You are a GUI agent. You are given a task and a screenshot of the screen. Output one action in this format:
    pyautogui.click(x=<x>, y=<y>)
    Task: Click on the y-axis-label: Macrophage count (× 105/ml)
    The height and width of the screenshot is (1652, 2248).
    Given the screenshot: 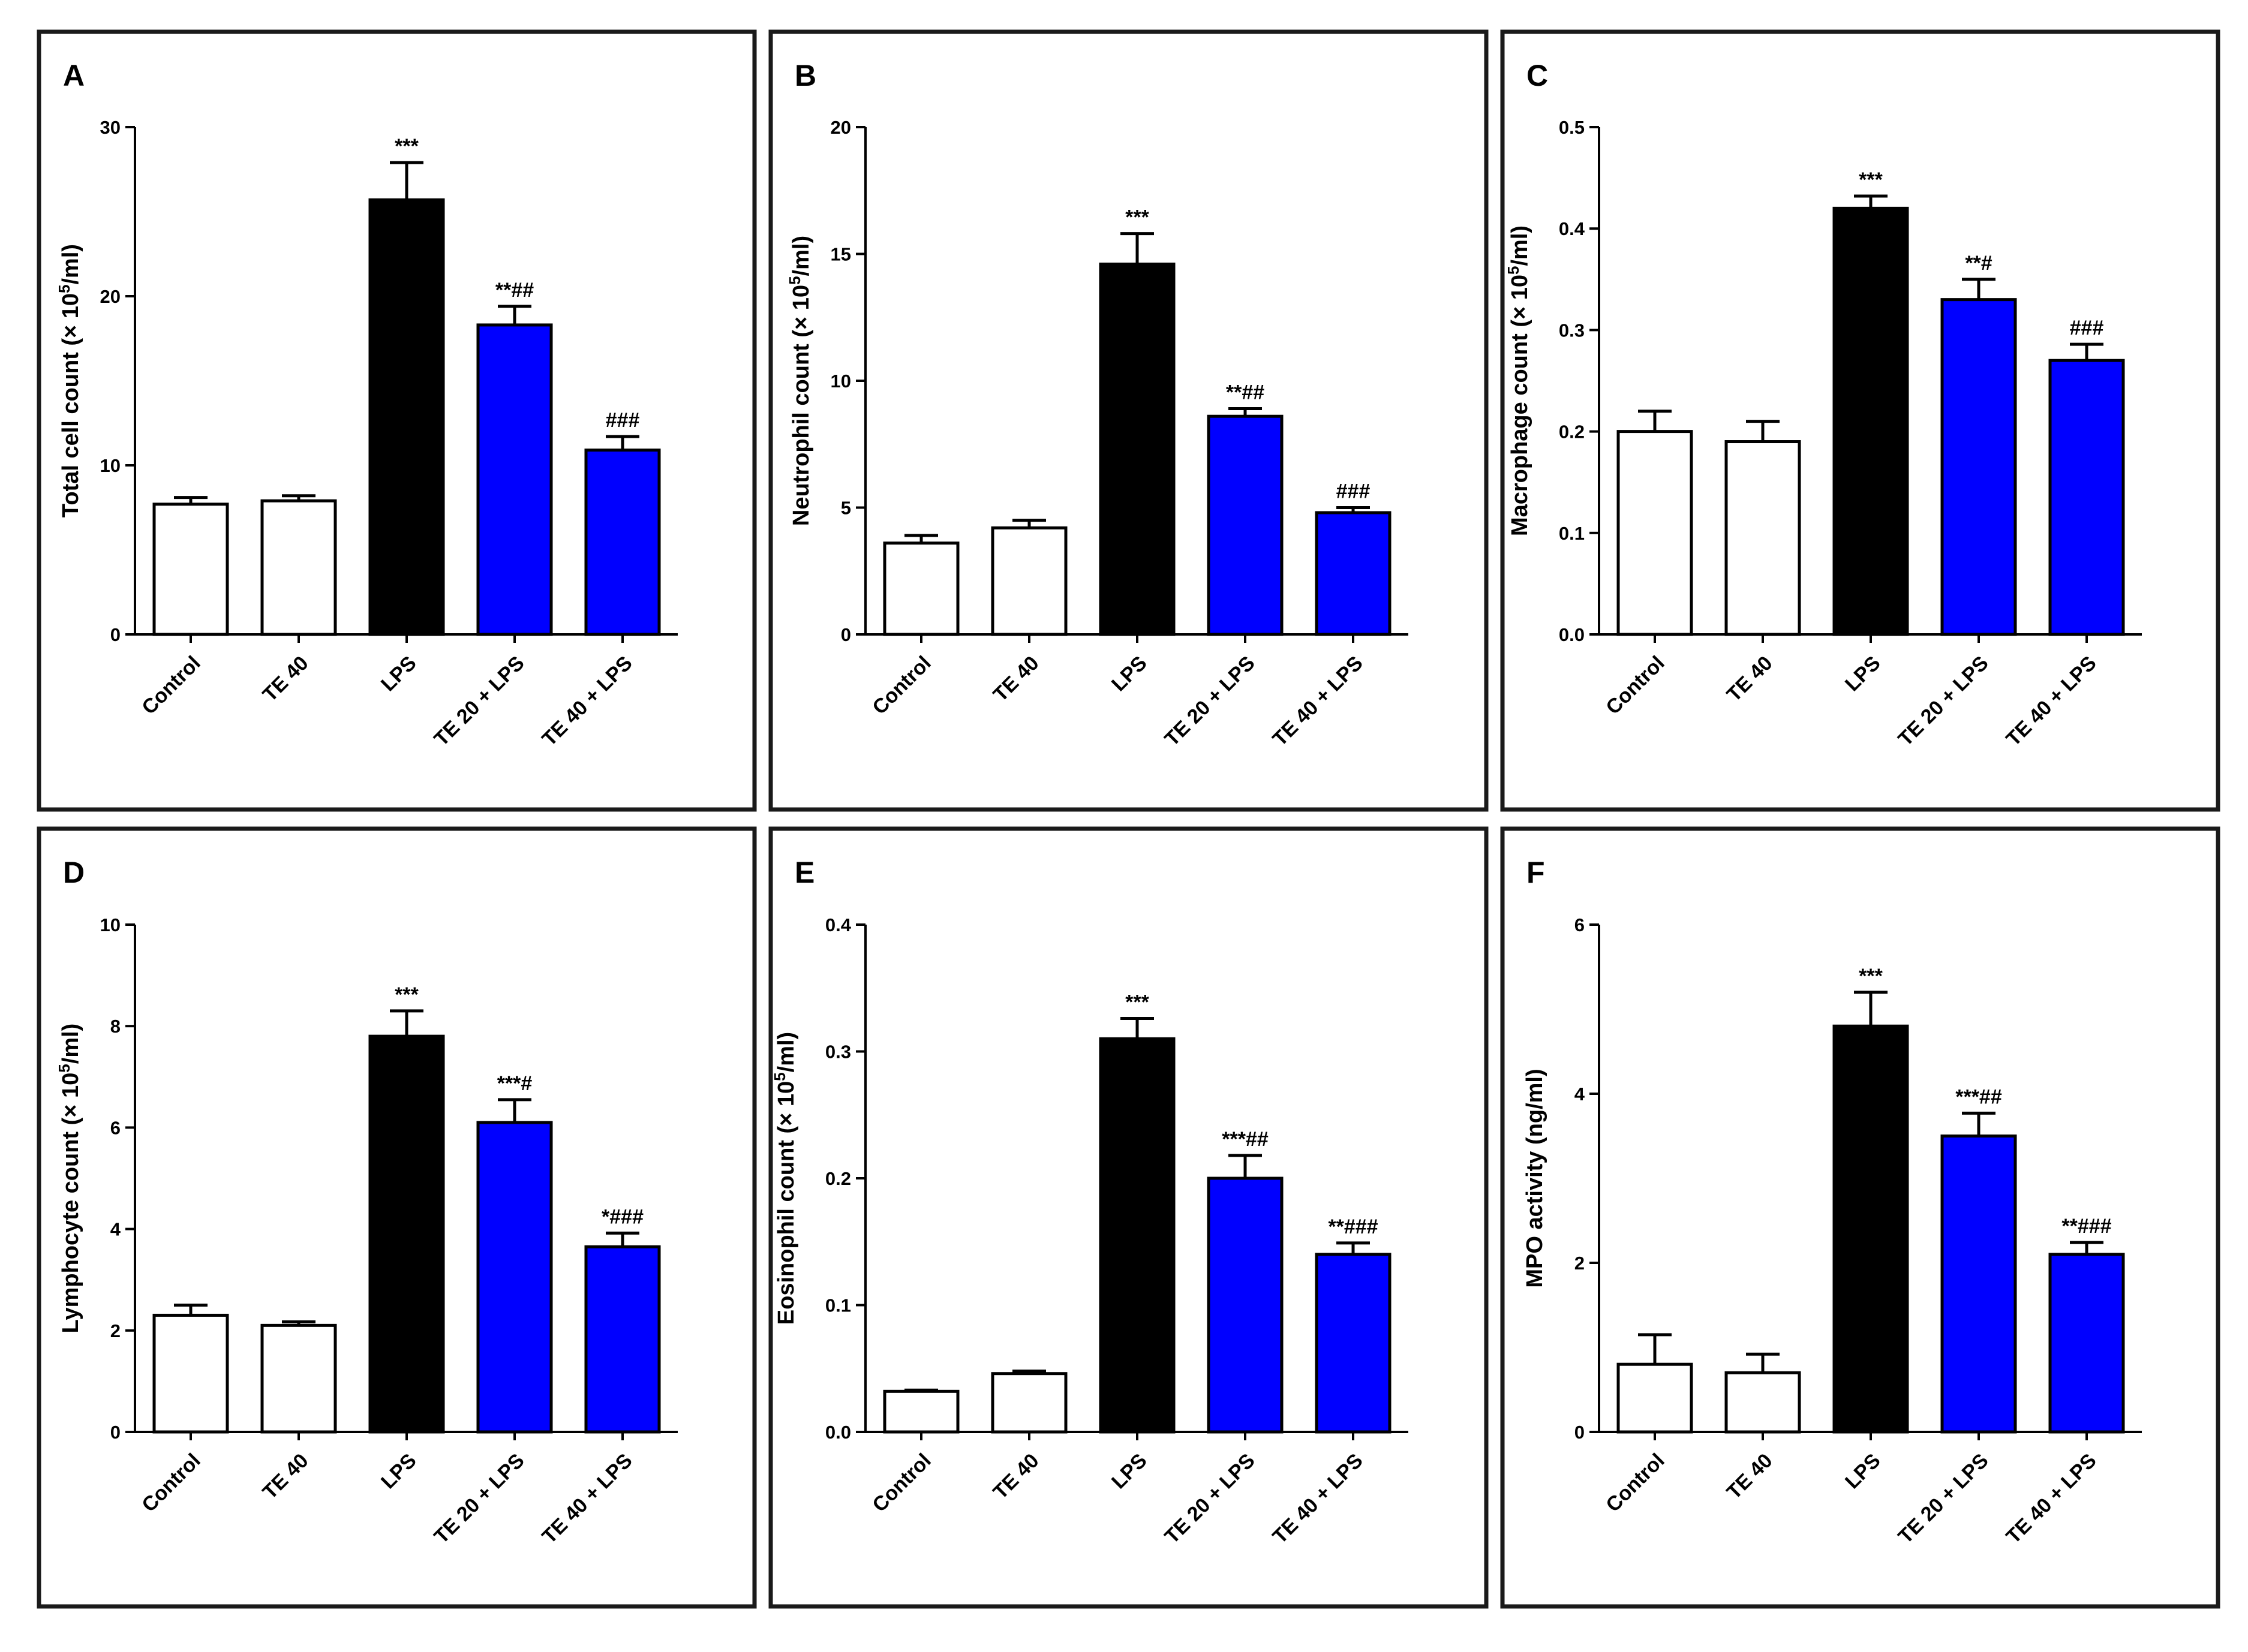 What is the action you would take?
    pyautogui.click(x=1518, y=380)
    